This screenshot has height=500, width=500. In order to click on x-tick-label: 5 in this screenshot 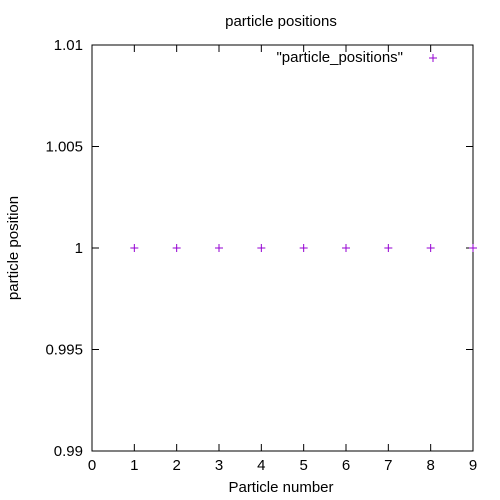, I will do `click(303, 465)`.